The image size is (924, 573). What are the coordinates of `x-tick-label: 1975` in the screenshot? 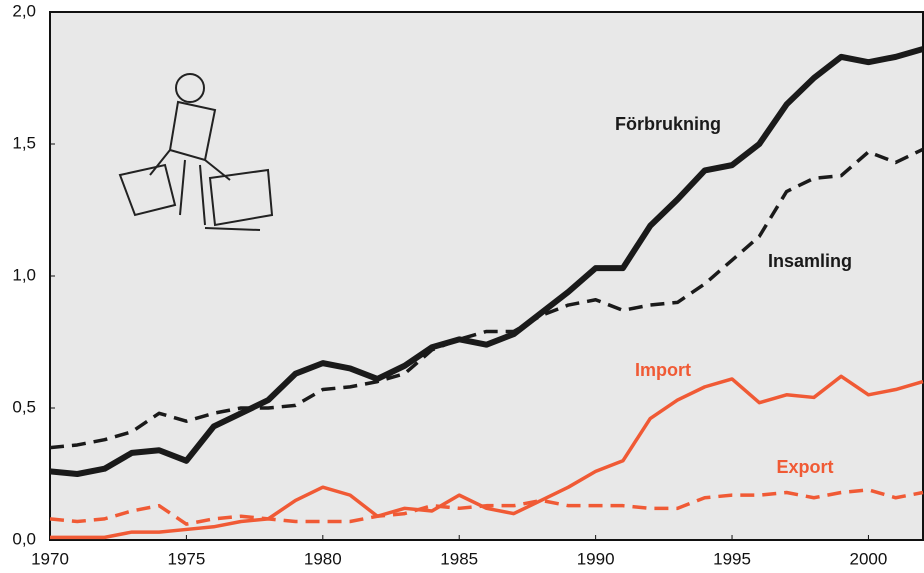 It's located at (186, 558).